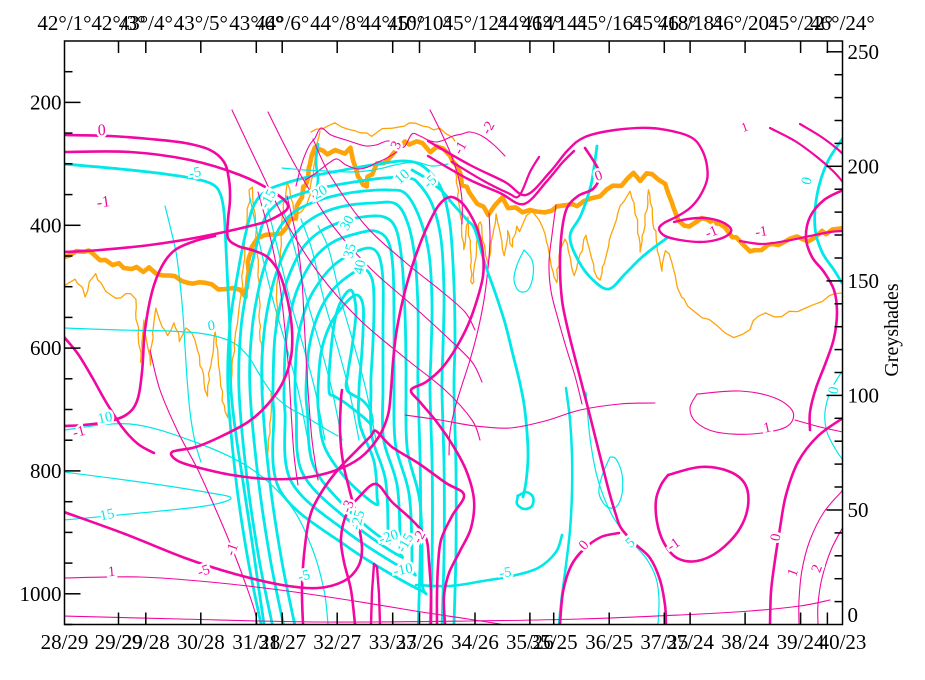 The width and height of the screenshot is (925, 680). Describe the element at coordinates (554, 642) in the screenshot. I see `svg-text: 35/25` at that location.